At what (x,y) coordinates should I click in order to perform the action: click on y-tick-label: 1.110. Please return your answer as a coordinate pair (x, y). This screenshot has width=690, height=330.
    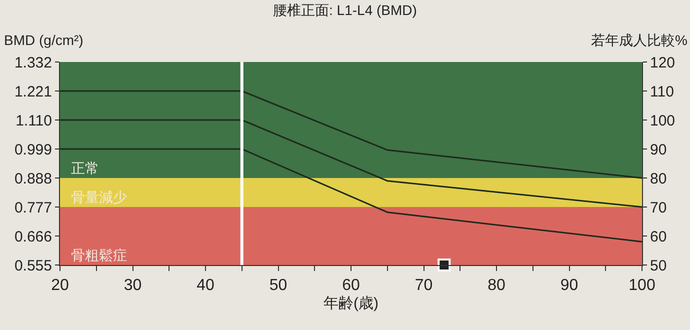
    Looking at the image, I should click on (34, 121).